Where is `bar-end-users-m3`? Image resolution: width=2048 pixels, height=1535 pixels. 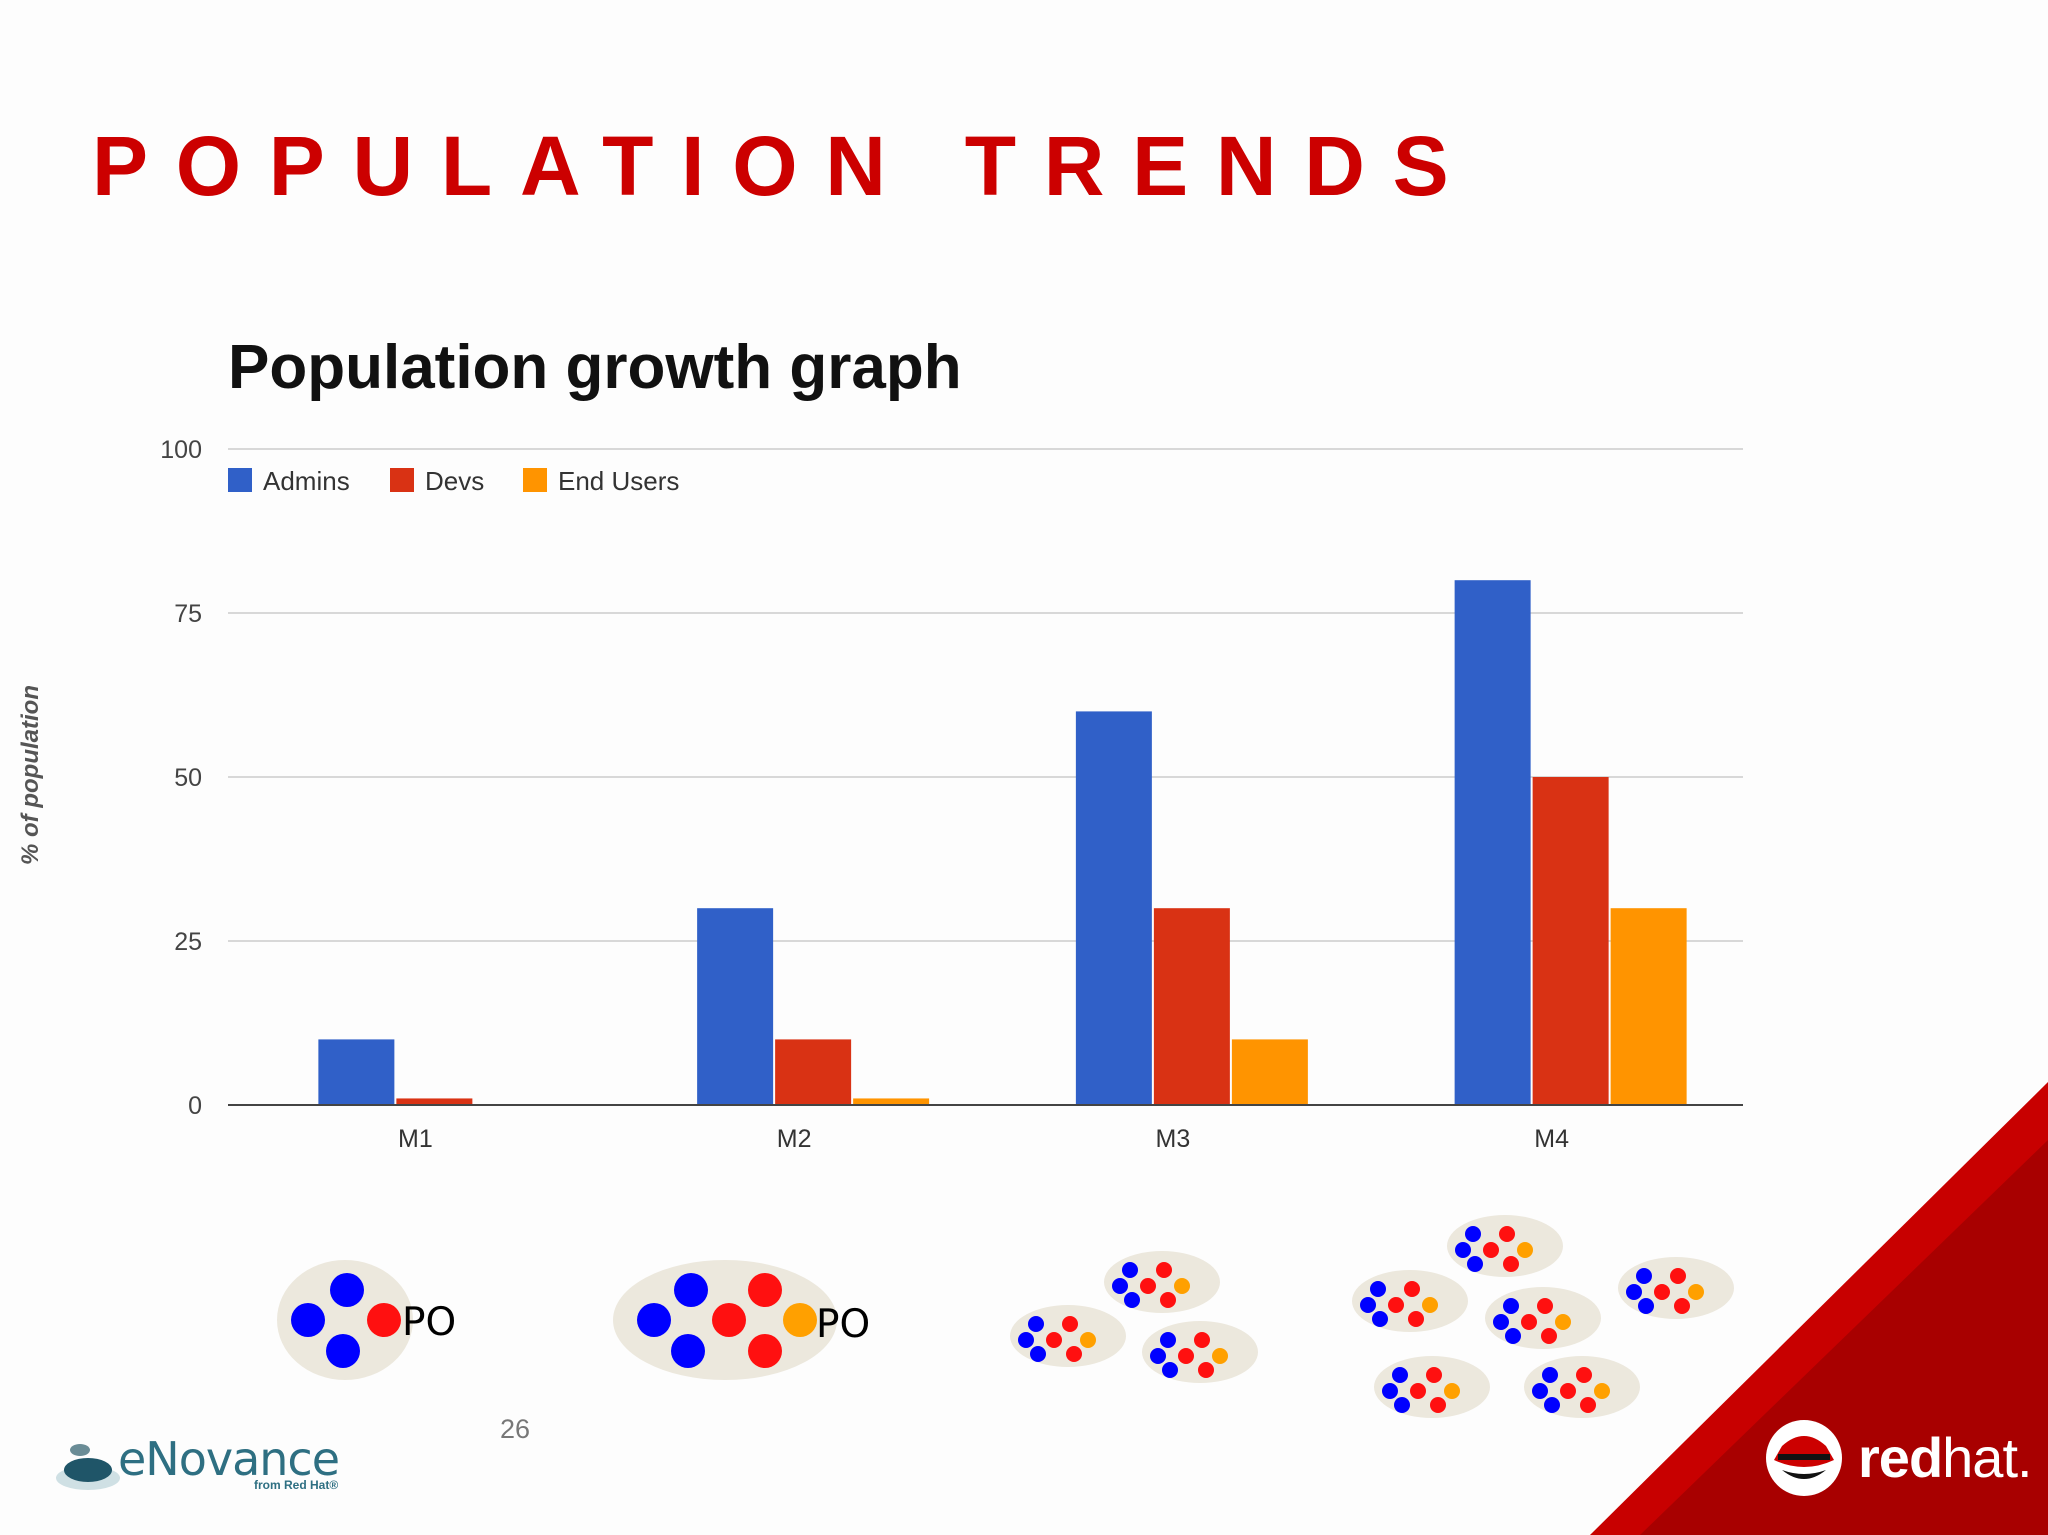 bar-end-users-m3 is located at coordinates (1269, 1072).